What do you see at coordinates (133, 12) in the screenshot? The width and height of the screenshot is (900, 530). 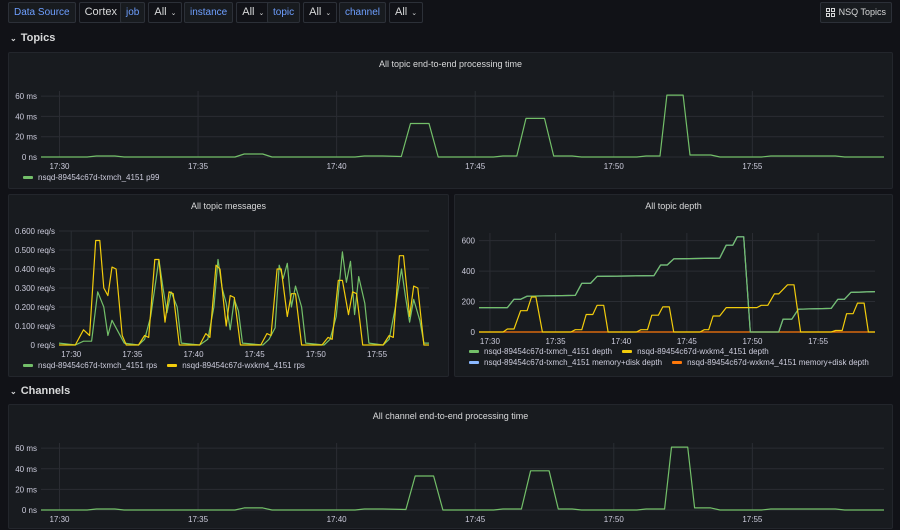 I see `variable-label: job` at bounding box center [133, 12].